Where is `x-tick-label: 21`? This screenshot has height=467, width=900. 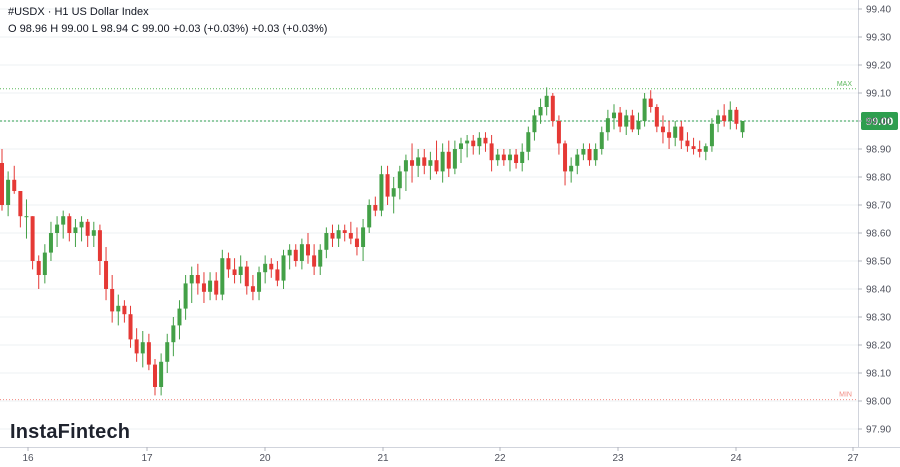 x-tick-label: 21 is located at coordinates (383, 458).